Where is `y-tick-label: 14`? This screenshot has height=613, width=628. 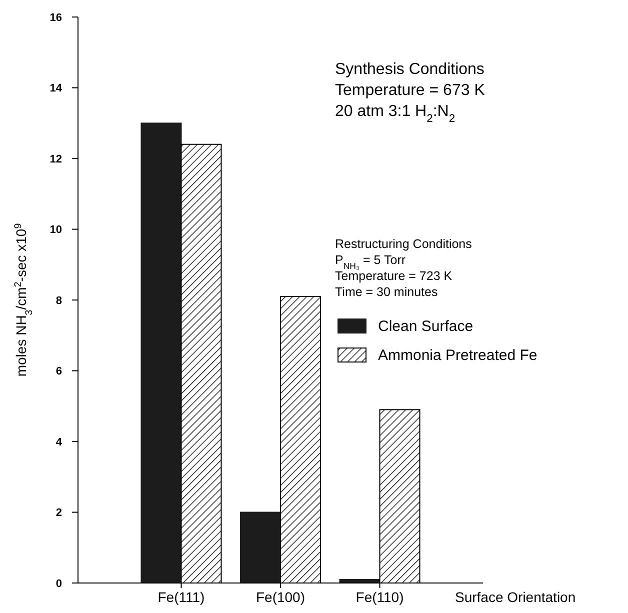
y-tick-label: 14 is located at coordinates (56, 88).